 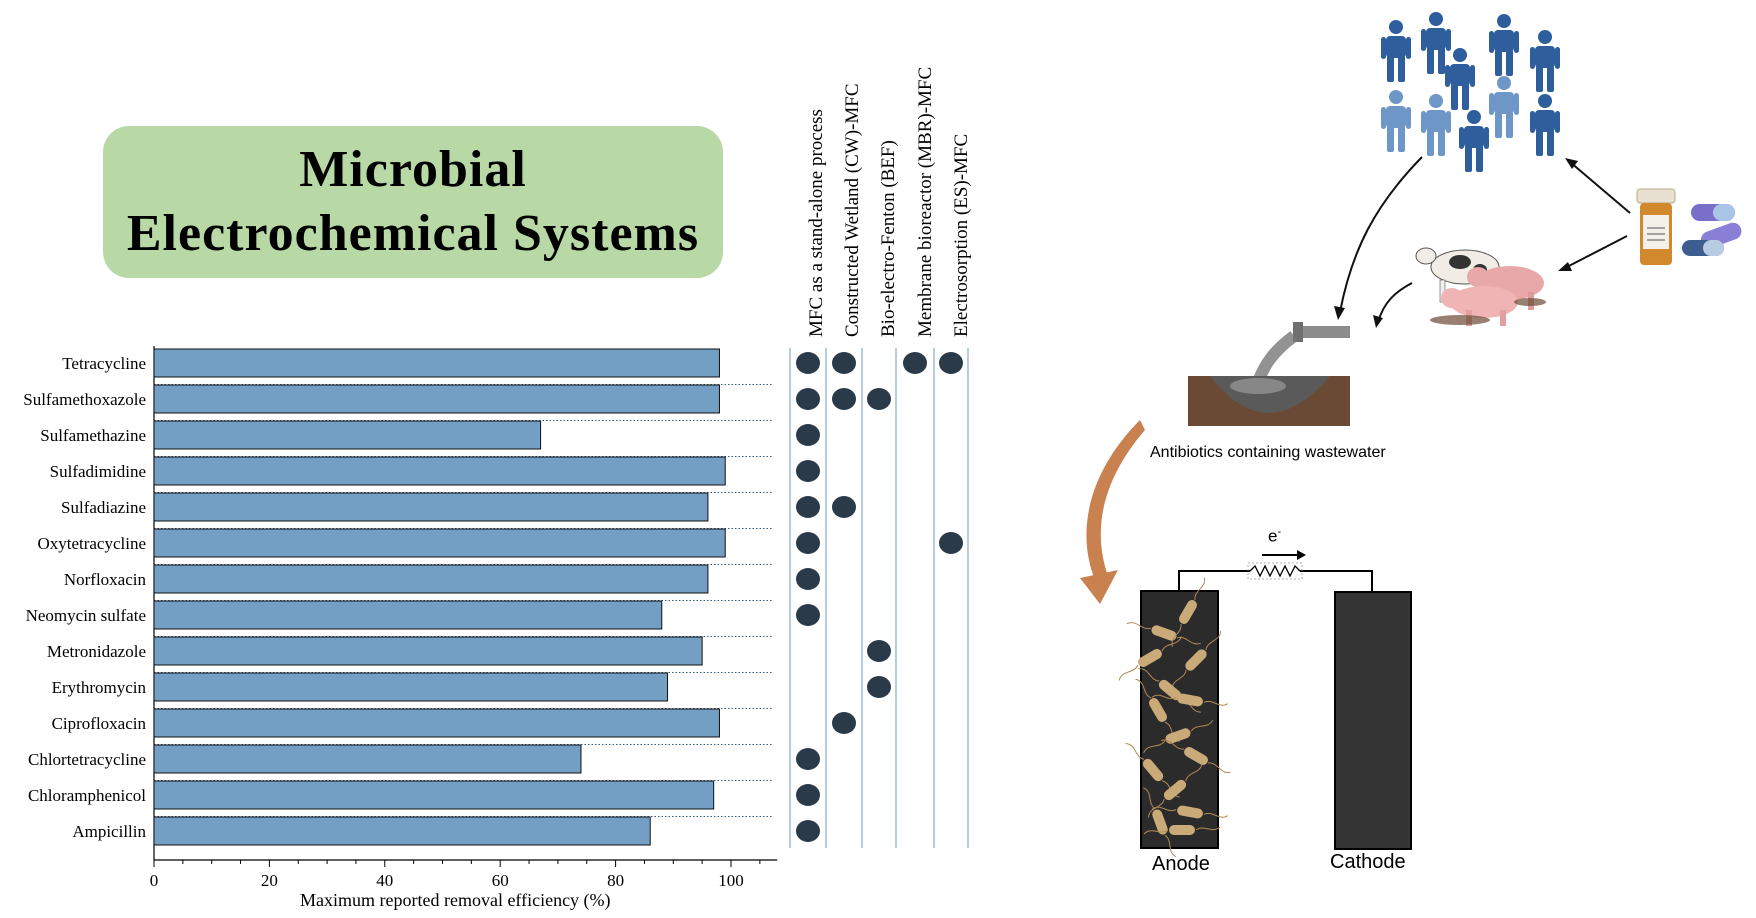 What do you see at coordinates (879, 598) in the screenshot?
I see `process-dot-matrix` at bounding box center [879, 598].